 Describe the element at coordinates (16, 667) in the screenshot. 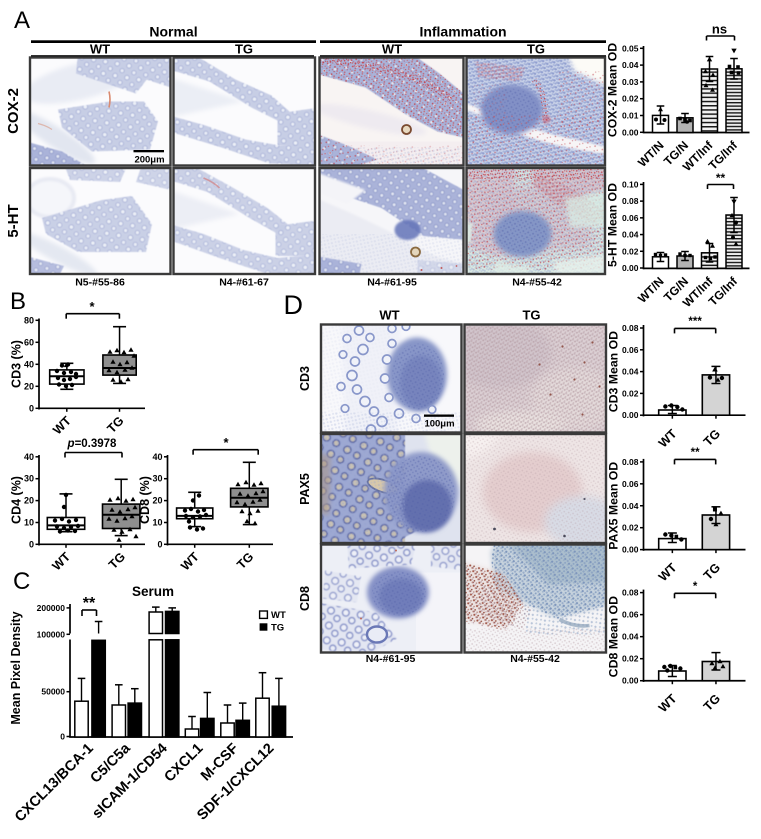

I see `svg-text: Mean Pixel Density` at that location.